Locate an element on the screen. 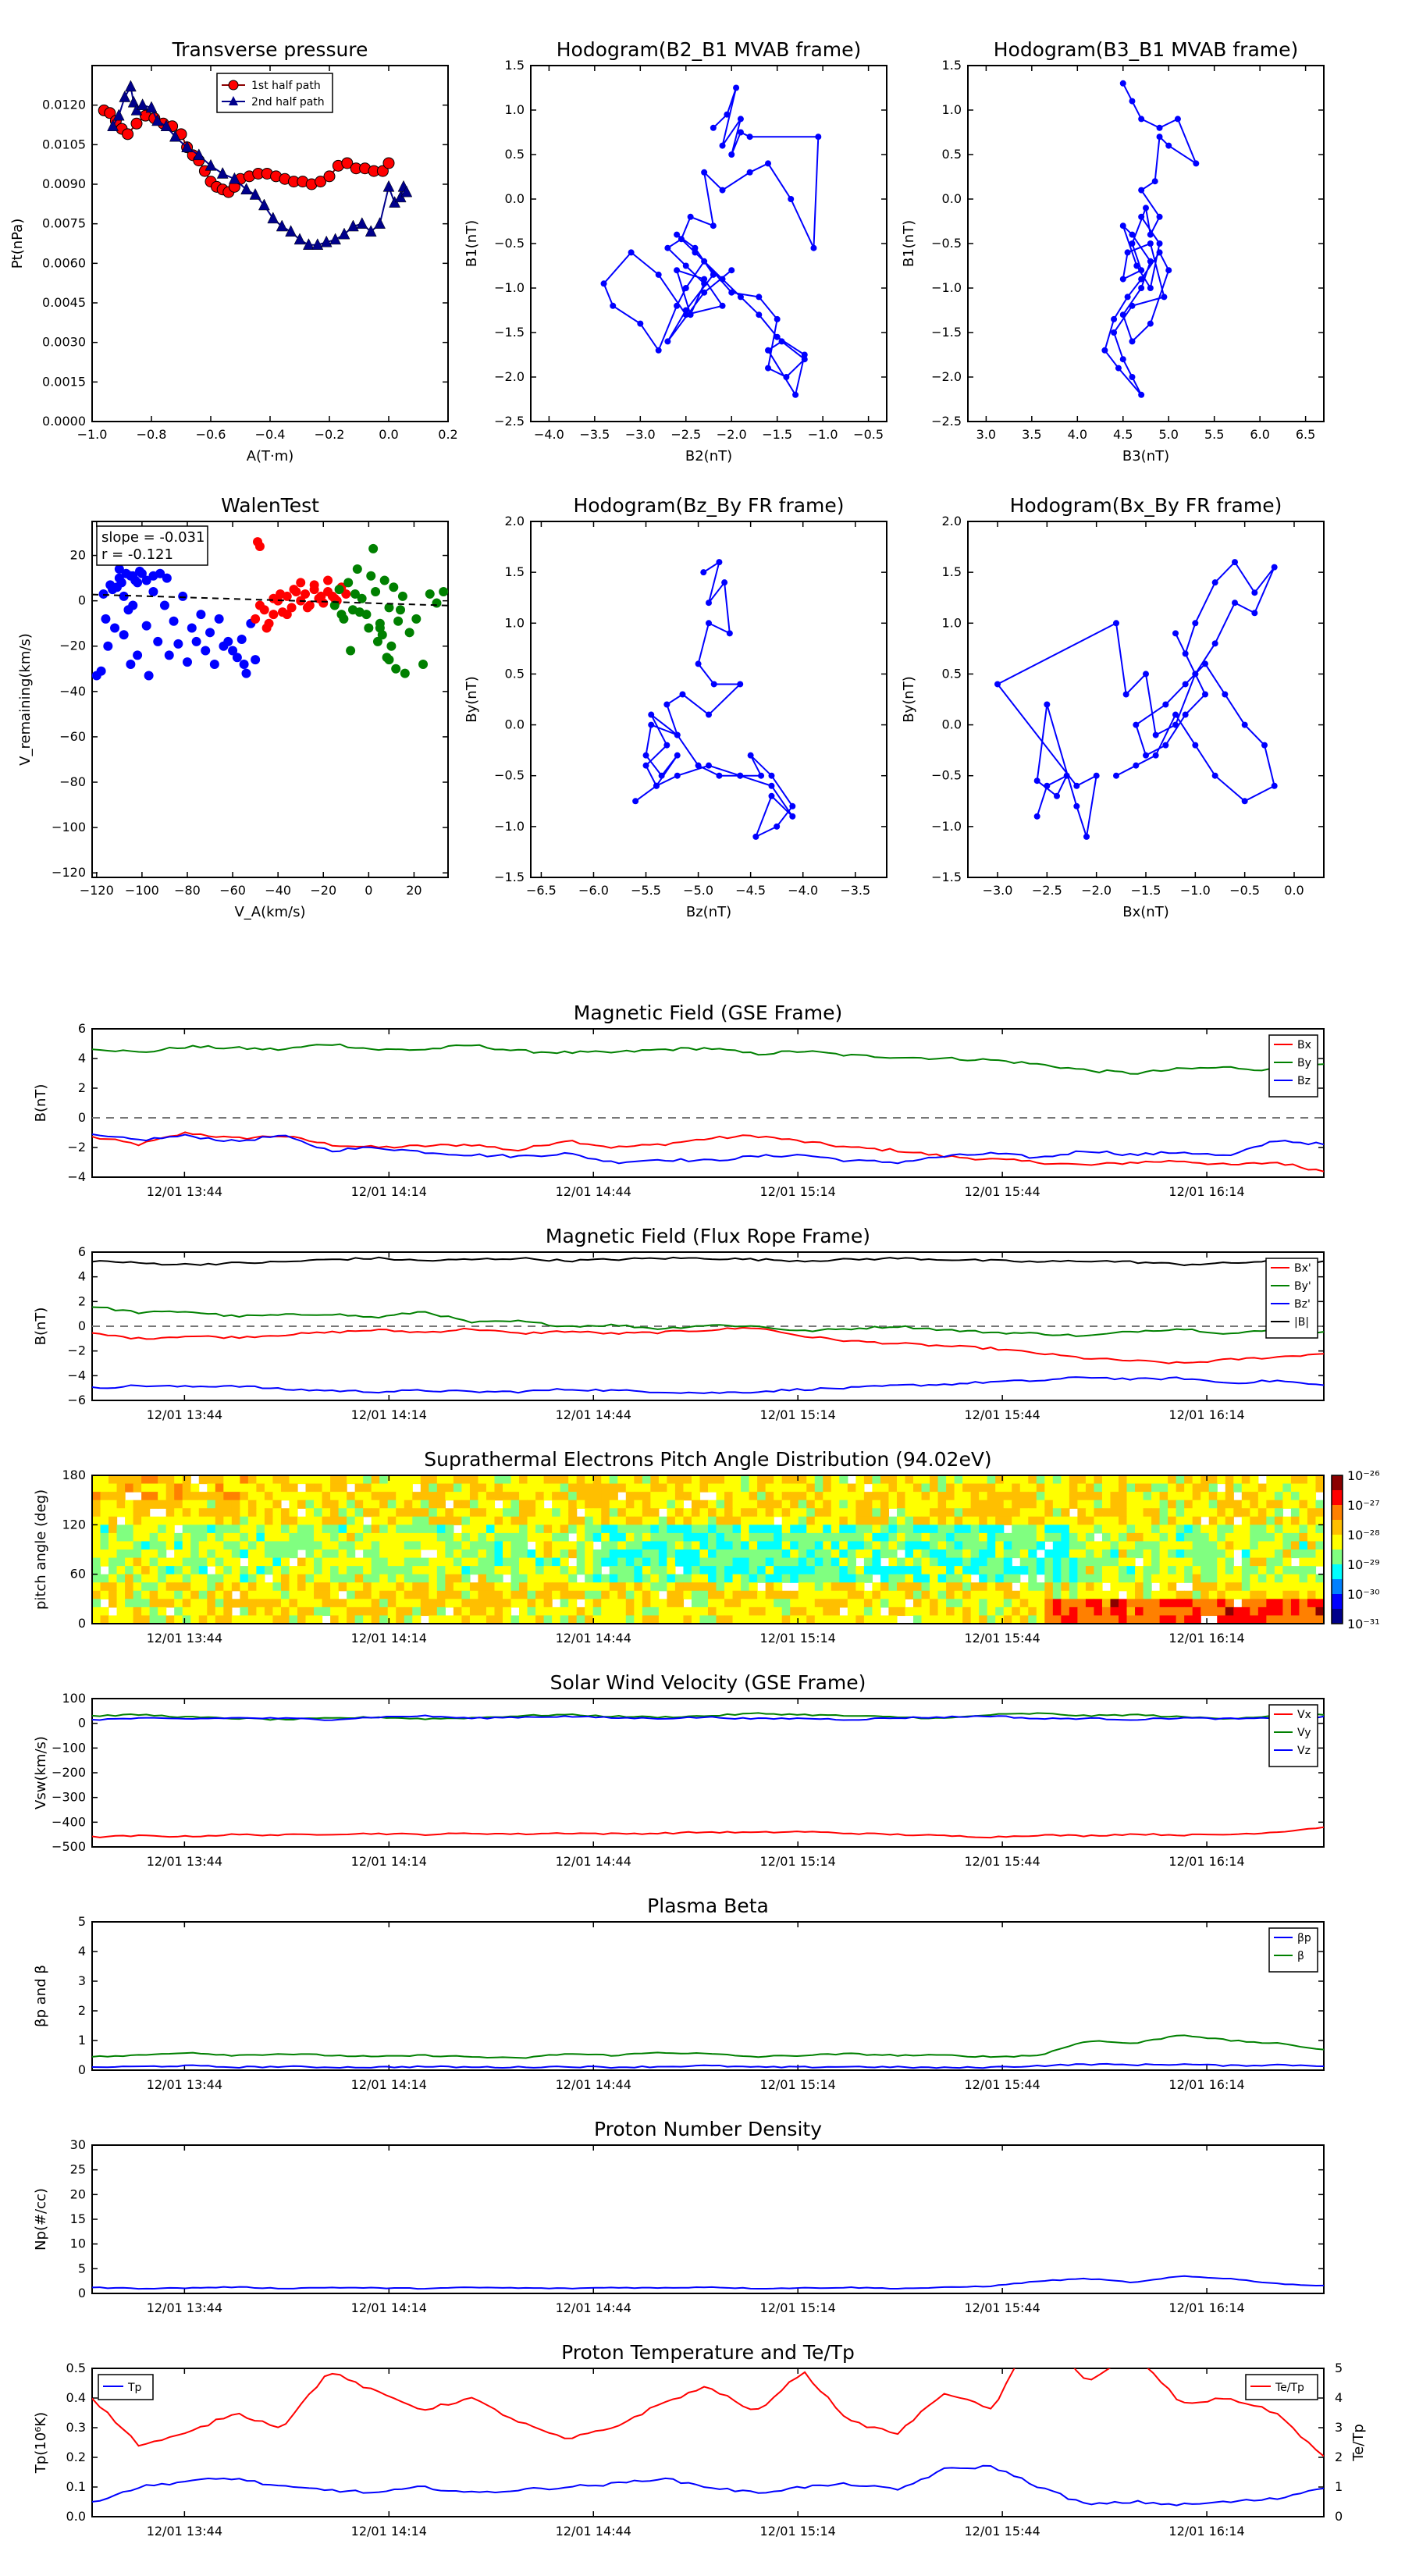  x-tick-label: 12/01 16:14 is located at coordinates (1206, 1638).